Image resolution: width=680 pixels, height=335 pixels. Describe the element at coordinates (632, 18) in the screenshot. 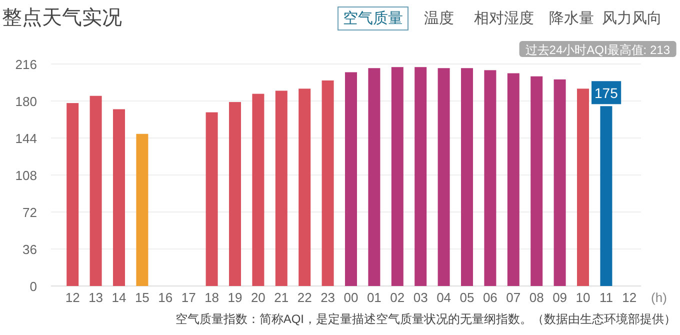

I see `text: 风力风向` at that location.